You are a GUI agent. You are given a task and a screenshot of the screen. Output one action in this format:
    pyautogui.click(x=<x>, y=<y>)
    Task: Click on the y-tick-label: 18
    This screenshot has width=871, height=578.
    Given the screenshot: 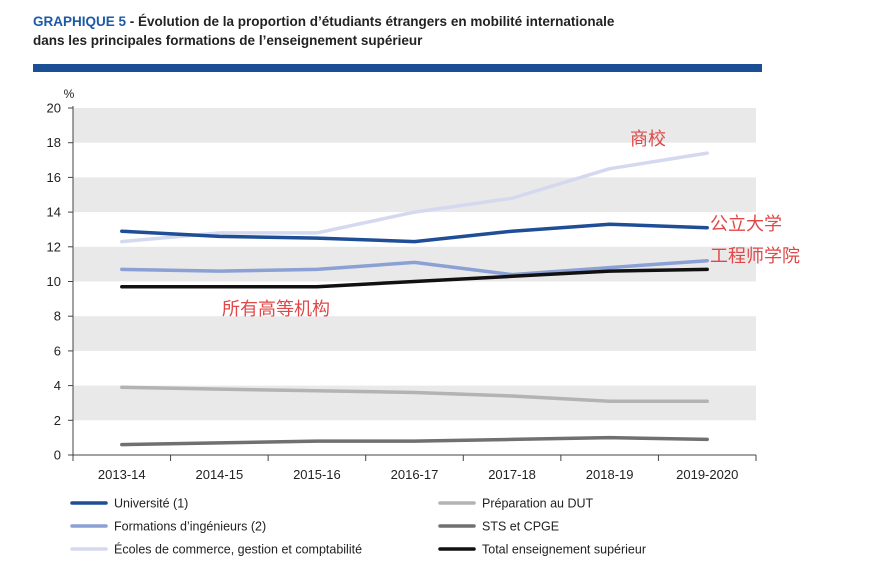 What is the action you would take?
    pyautogui.click(x=54, y=142)
    